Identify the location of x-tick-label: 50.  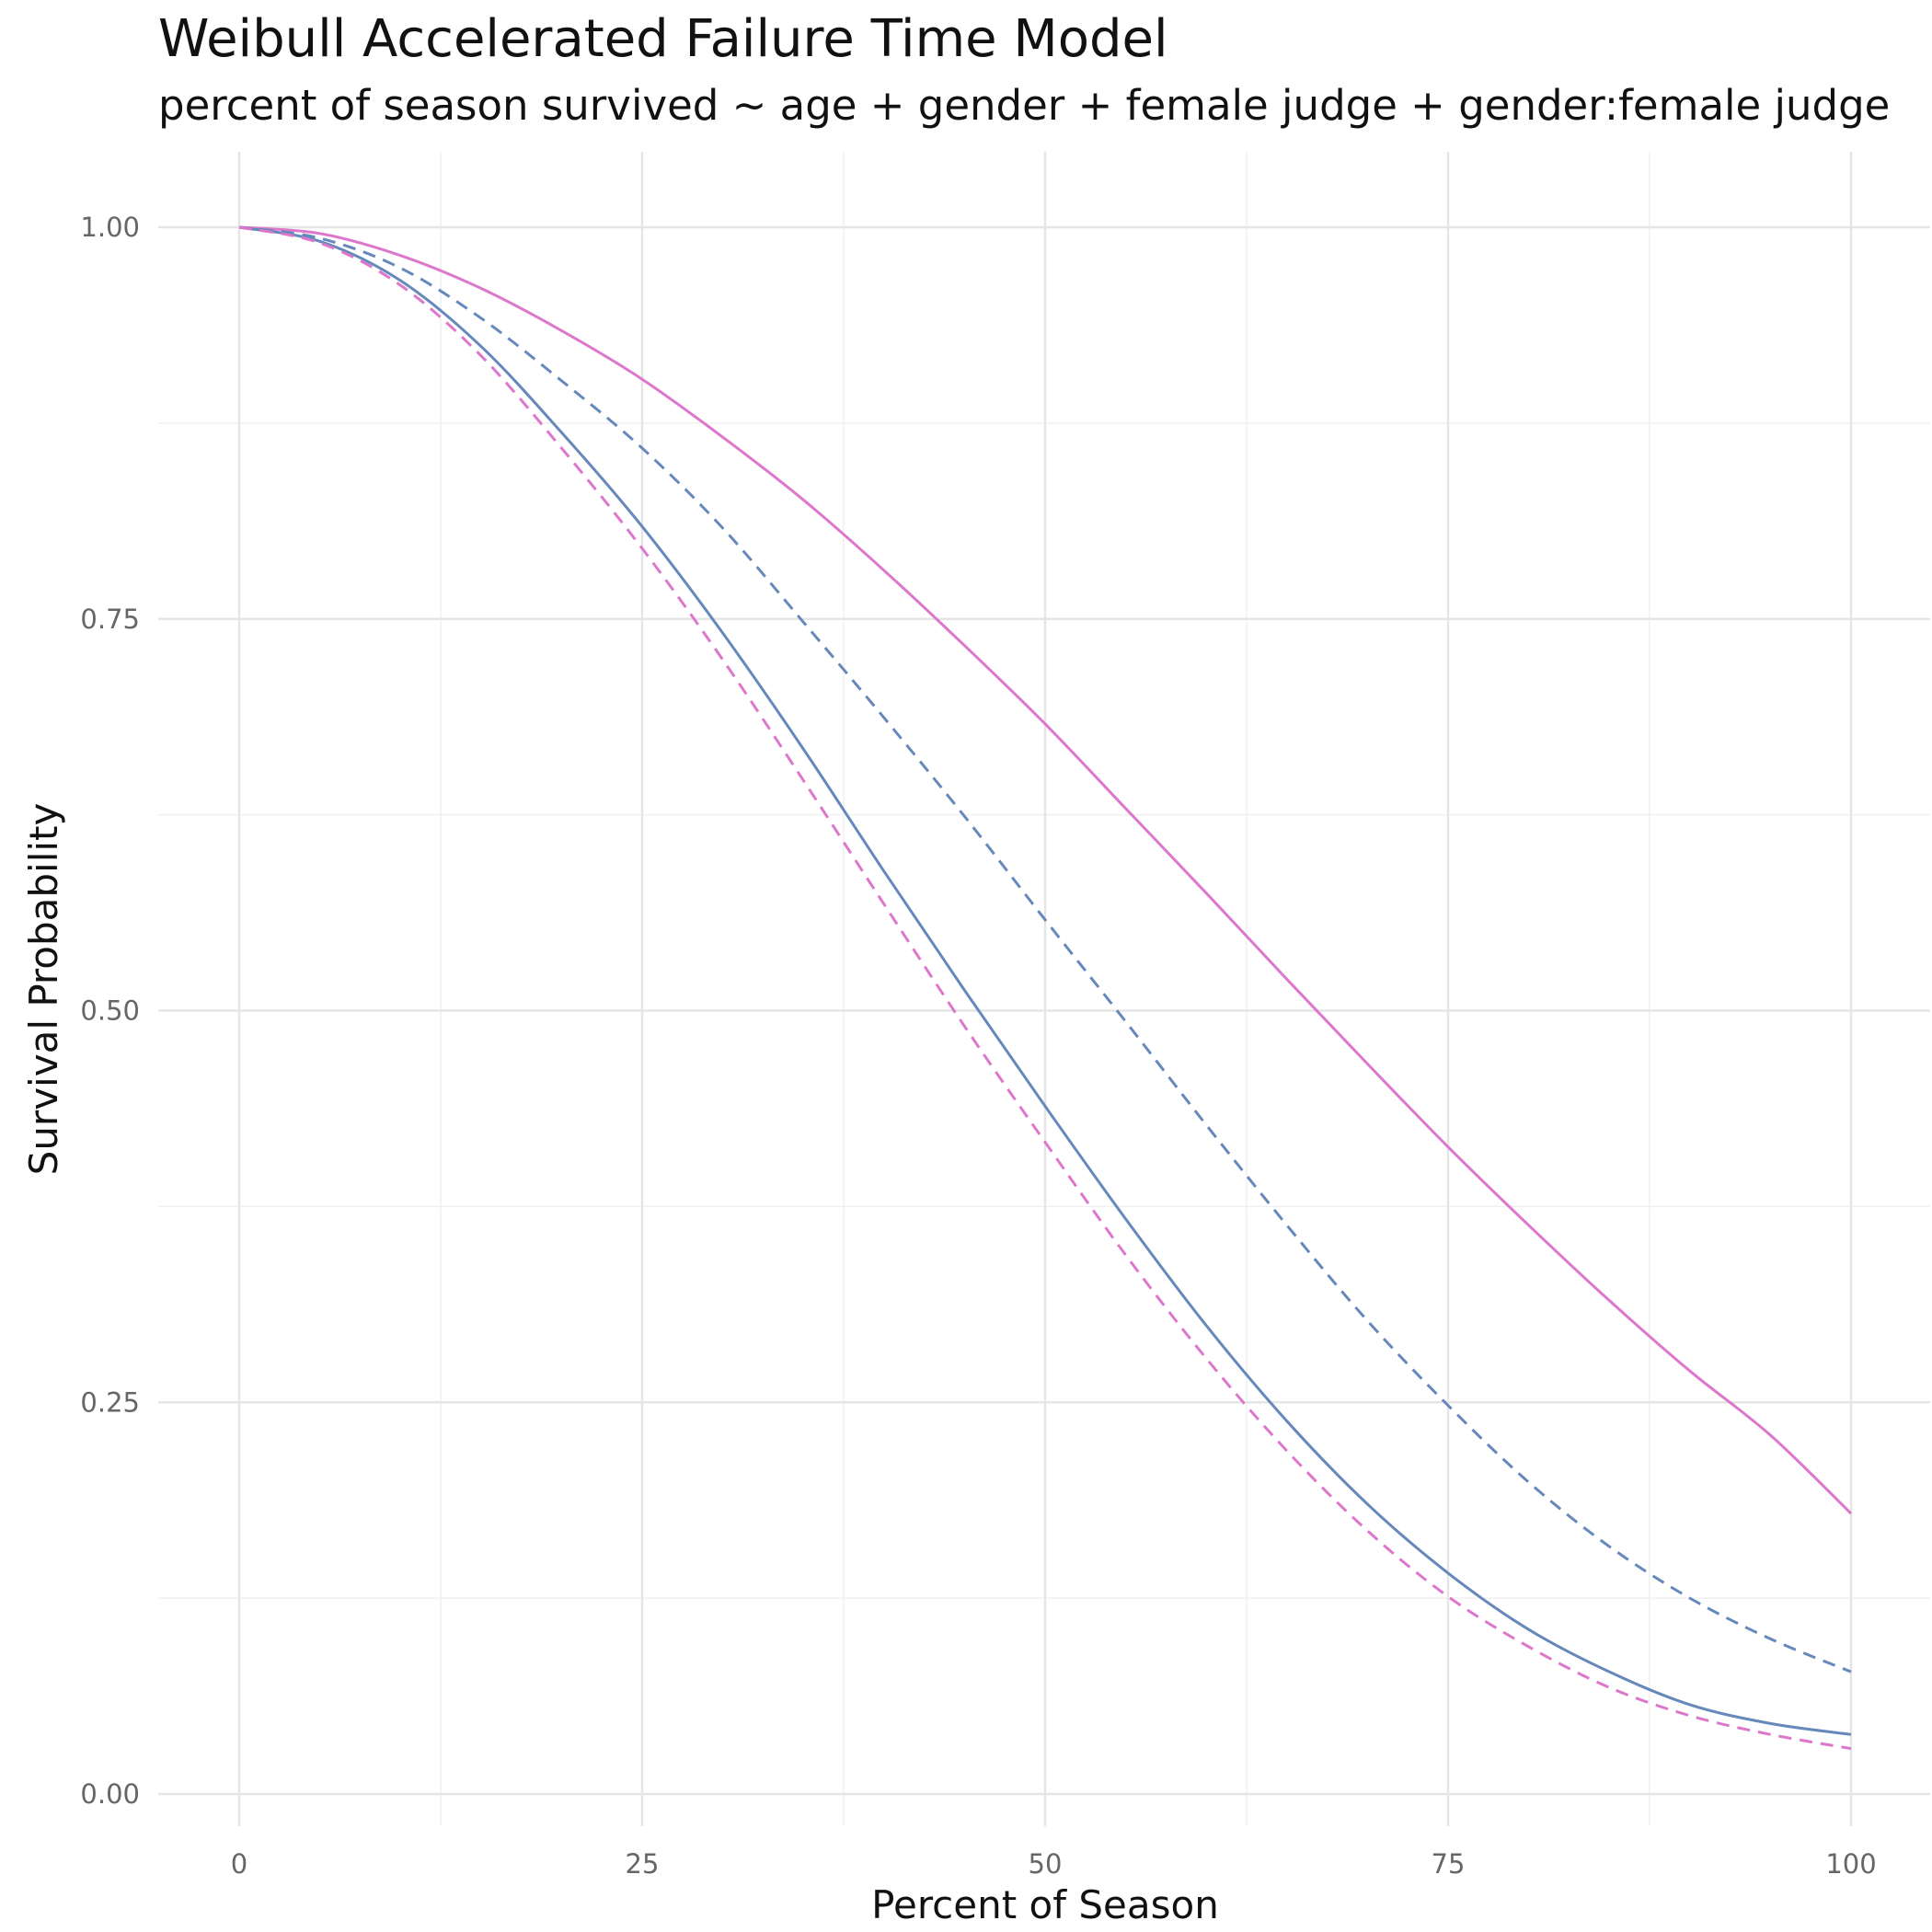
(1046, 1864).